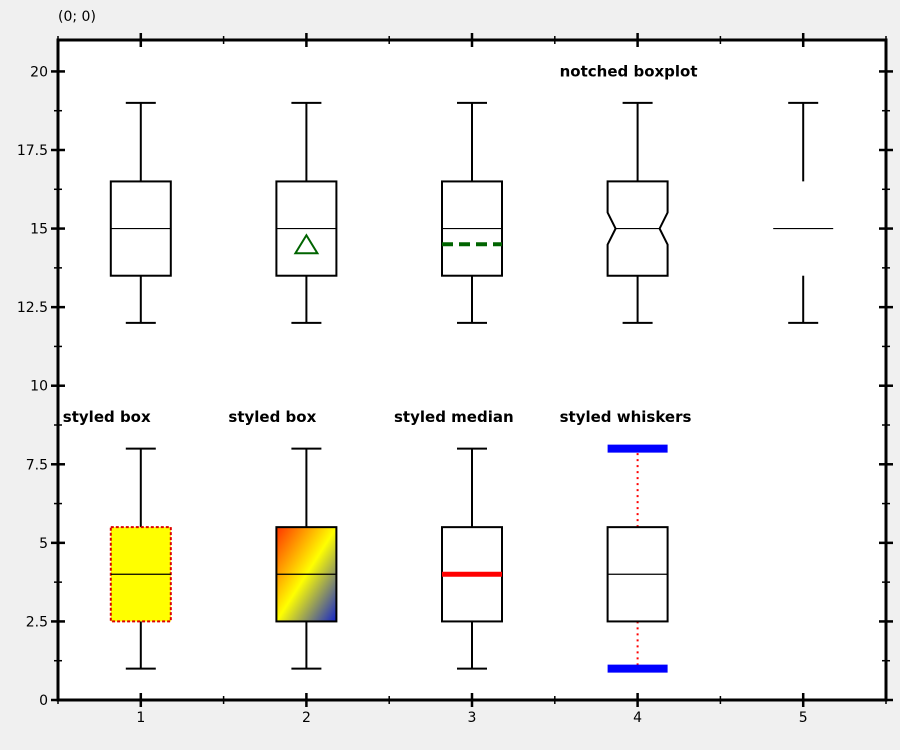  What do you see at coordinates (626, 417) in the screenshot?
I see `annotation-label: styled whiskers` at bounding box center [626, 417].